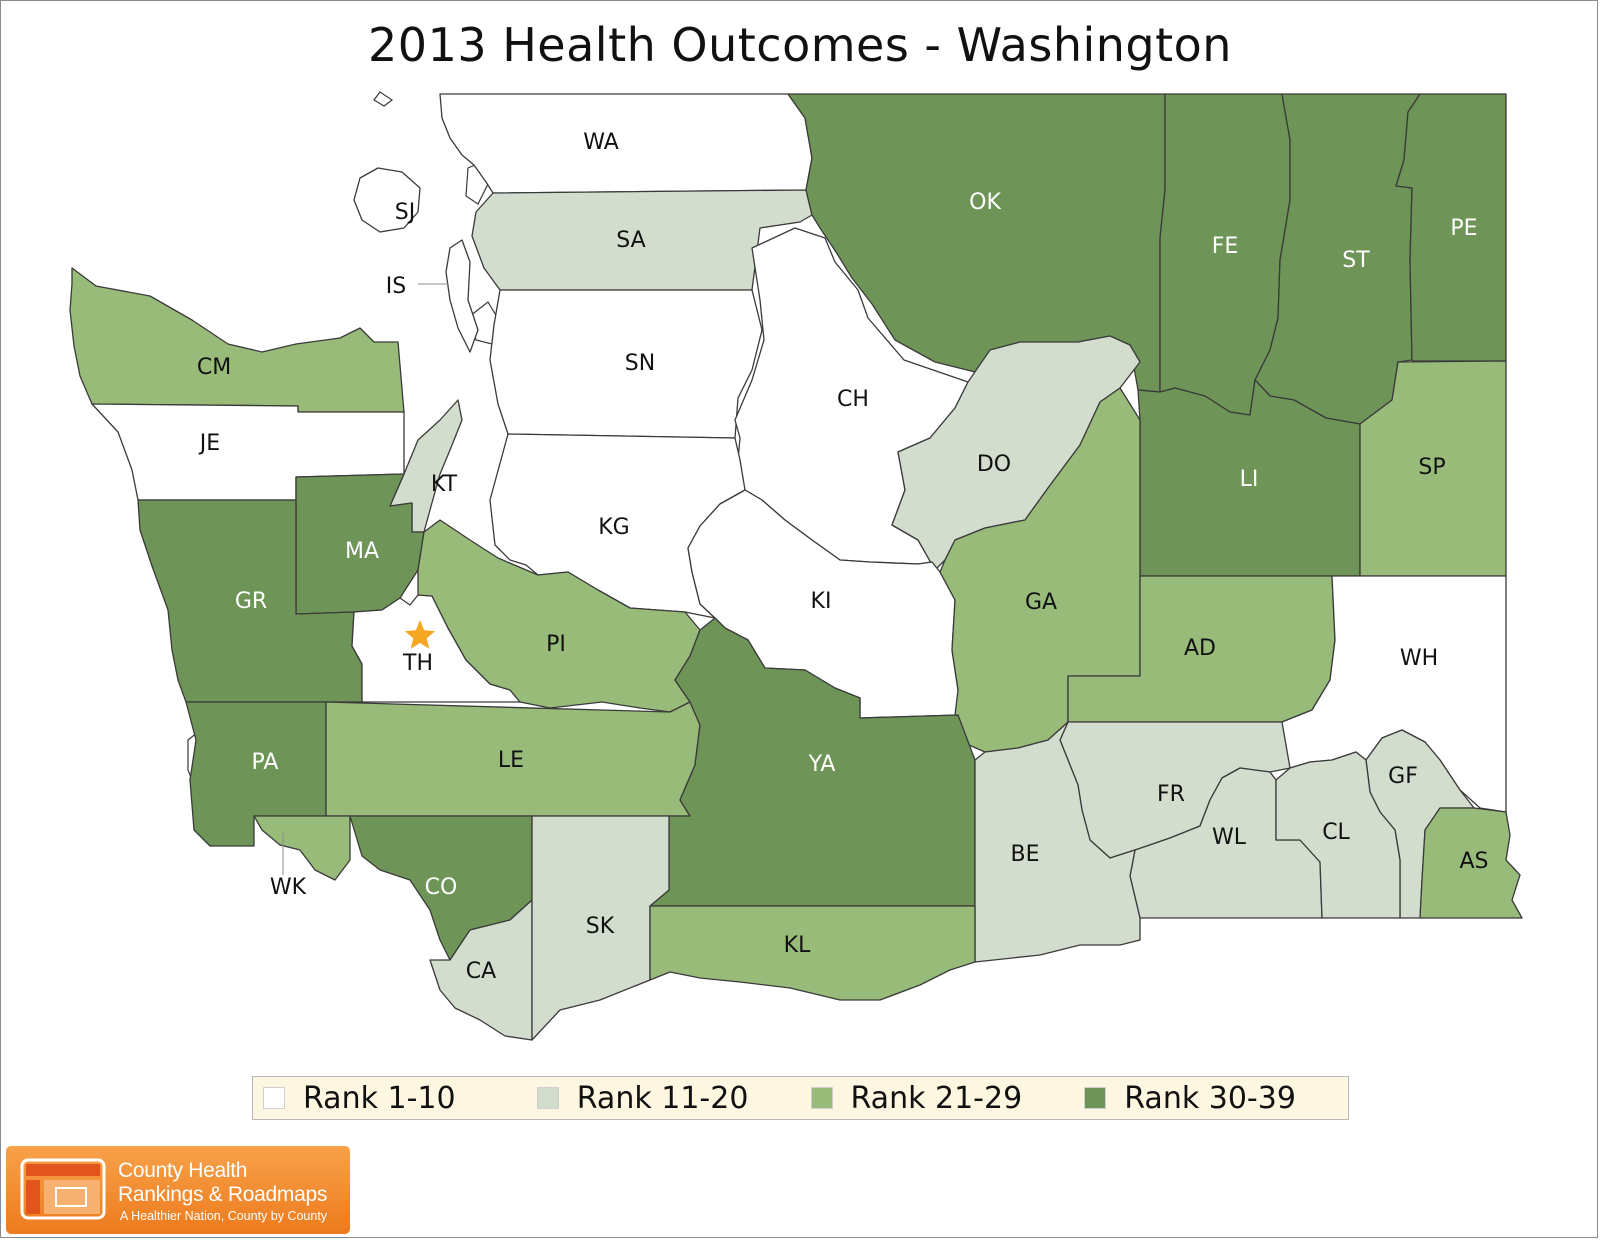  I want to click on county-label-do: DO, so click(994, 464).